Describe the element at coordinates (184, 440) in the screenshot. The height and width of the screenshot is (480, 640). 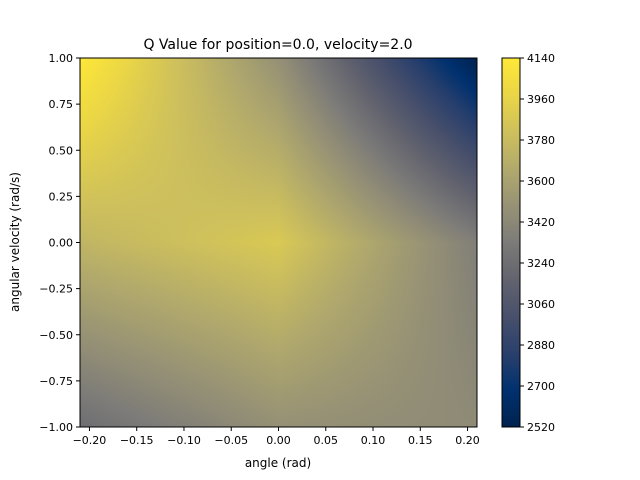
I see `x-tick-label: −0.10` at that location.